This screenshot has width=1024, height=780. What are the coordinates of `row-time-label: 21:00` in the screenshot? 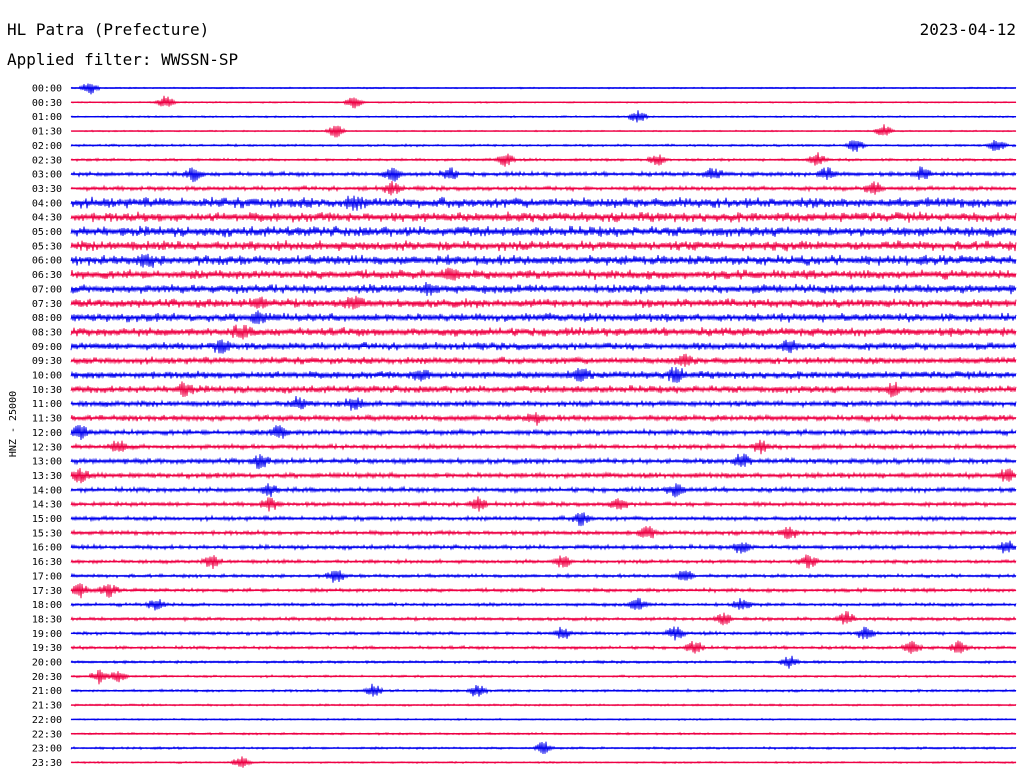 It's located at (47, 691).